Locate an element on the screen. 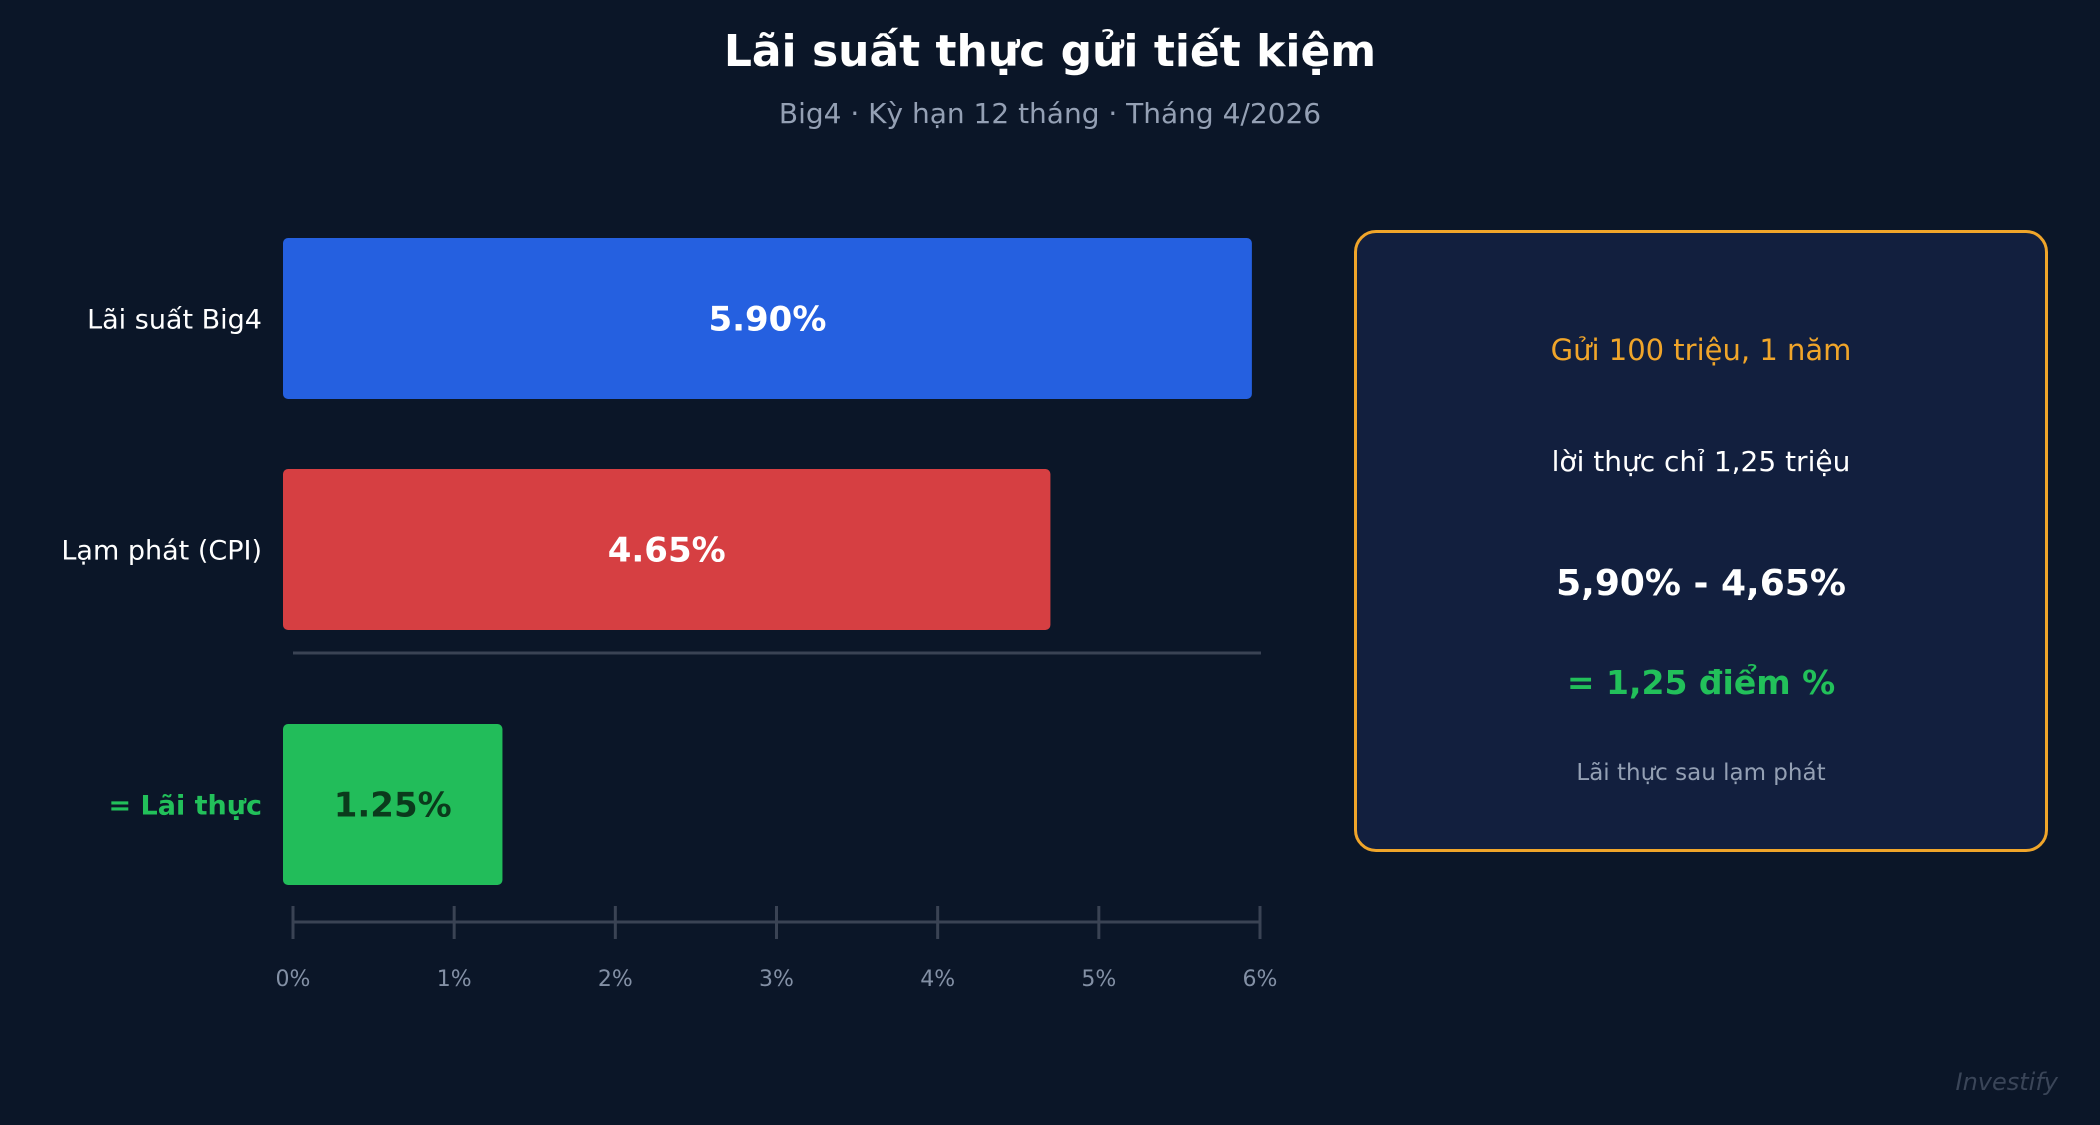 Image resolution: width=2100 pixels, height=1125 pixels. data-label: 5.90% is located at coordinates (767, 320).